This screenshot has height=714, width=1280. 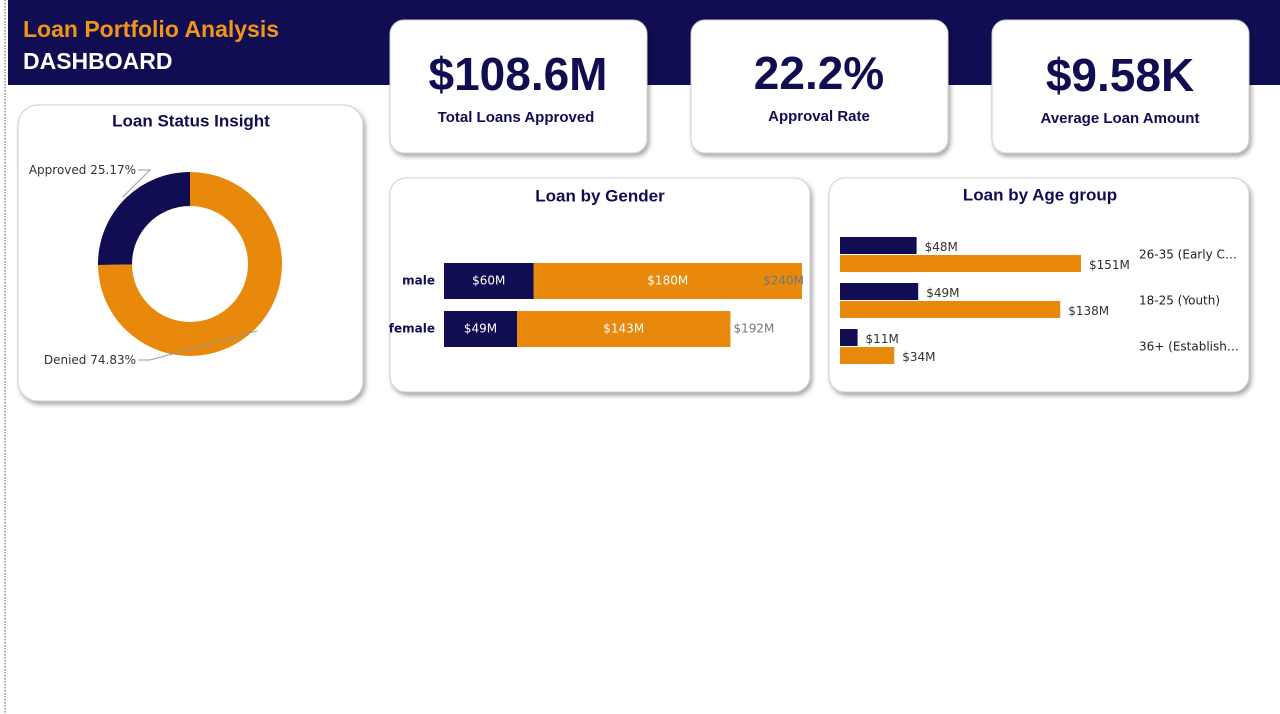 What do you see at coordinates (1109, 265) in the screenshot?
I see `data-label: $151M` at bounding box center [1109, 265].